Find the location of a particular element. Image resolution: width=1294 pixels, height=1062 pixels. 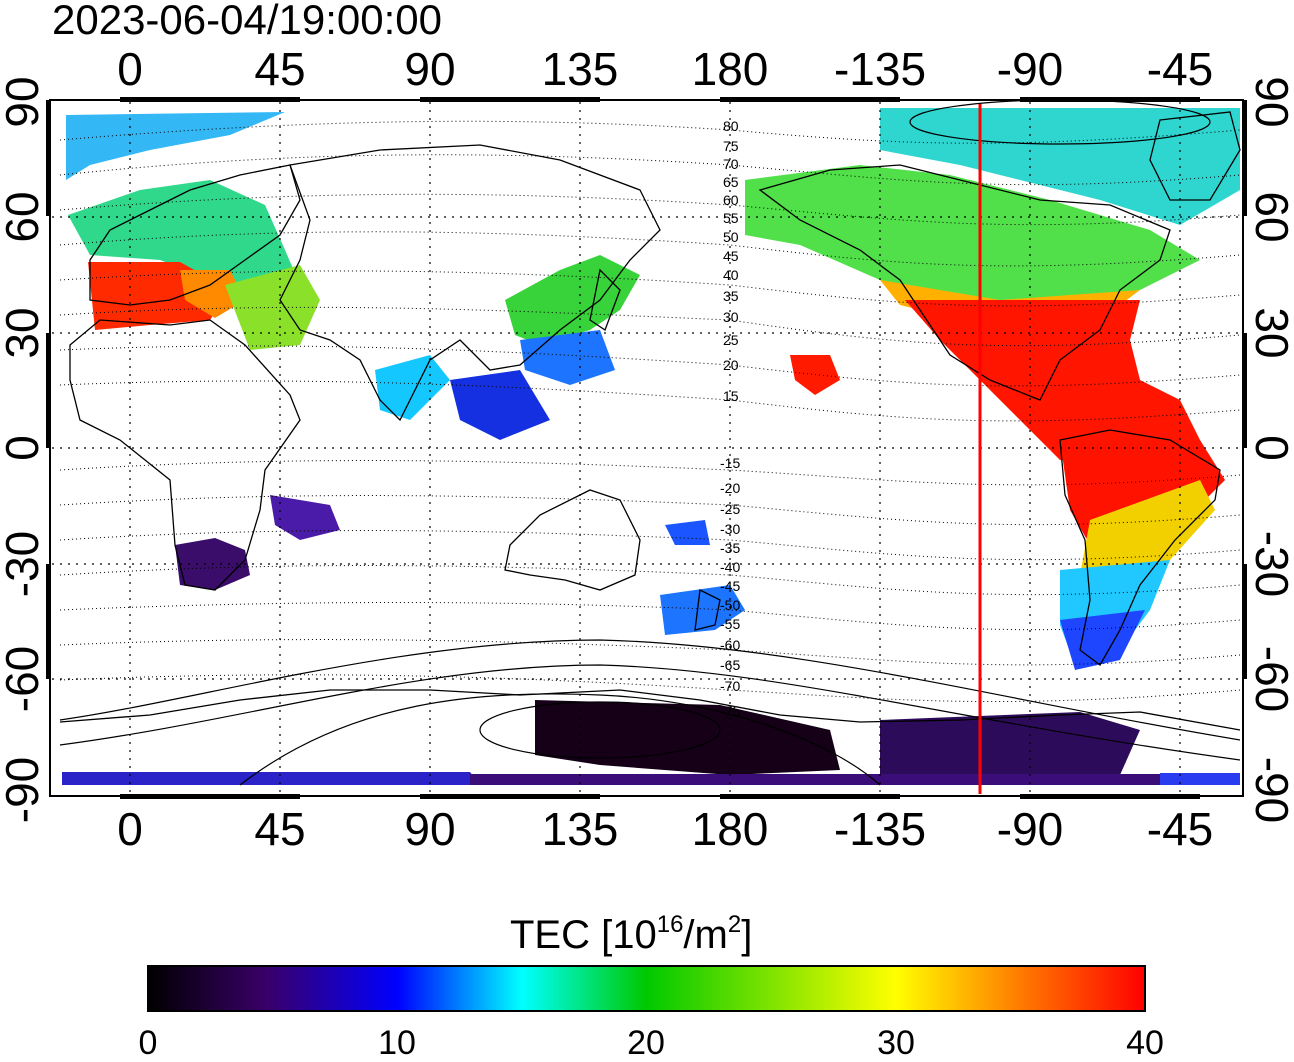

tec-region-antarctica is located at coordinates (687, 737).